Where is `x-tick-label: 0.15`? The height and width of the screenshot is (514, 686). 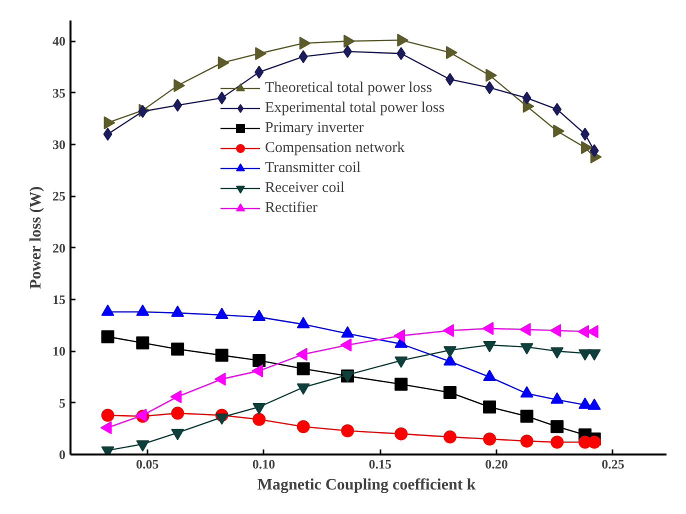
x-tick-label: 0.15 is located at coordinates (380, 464).